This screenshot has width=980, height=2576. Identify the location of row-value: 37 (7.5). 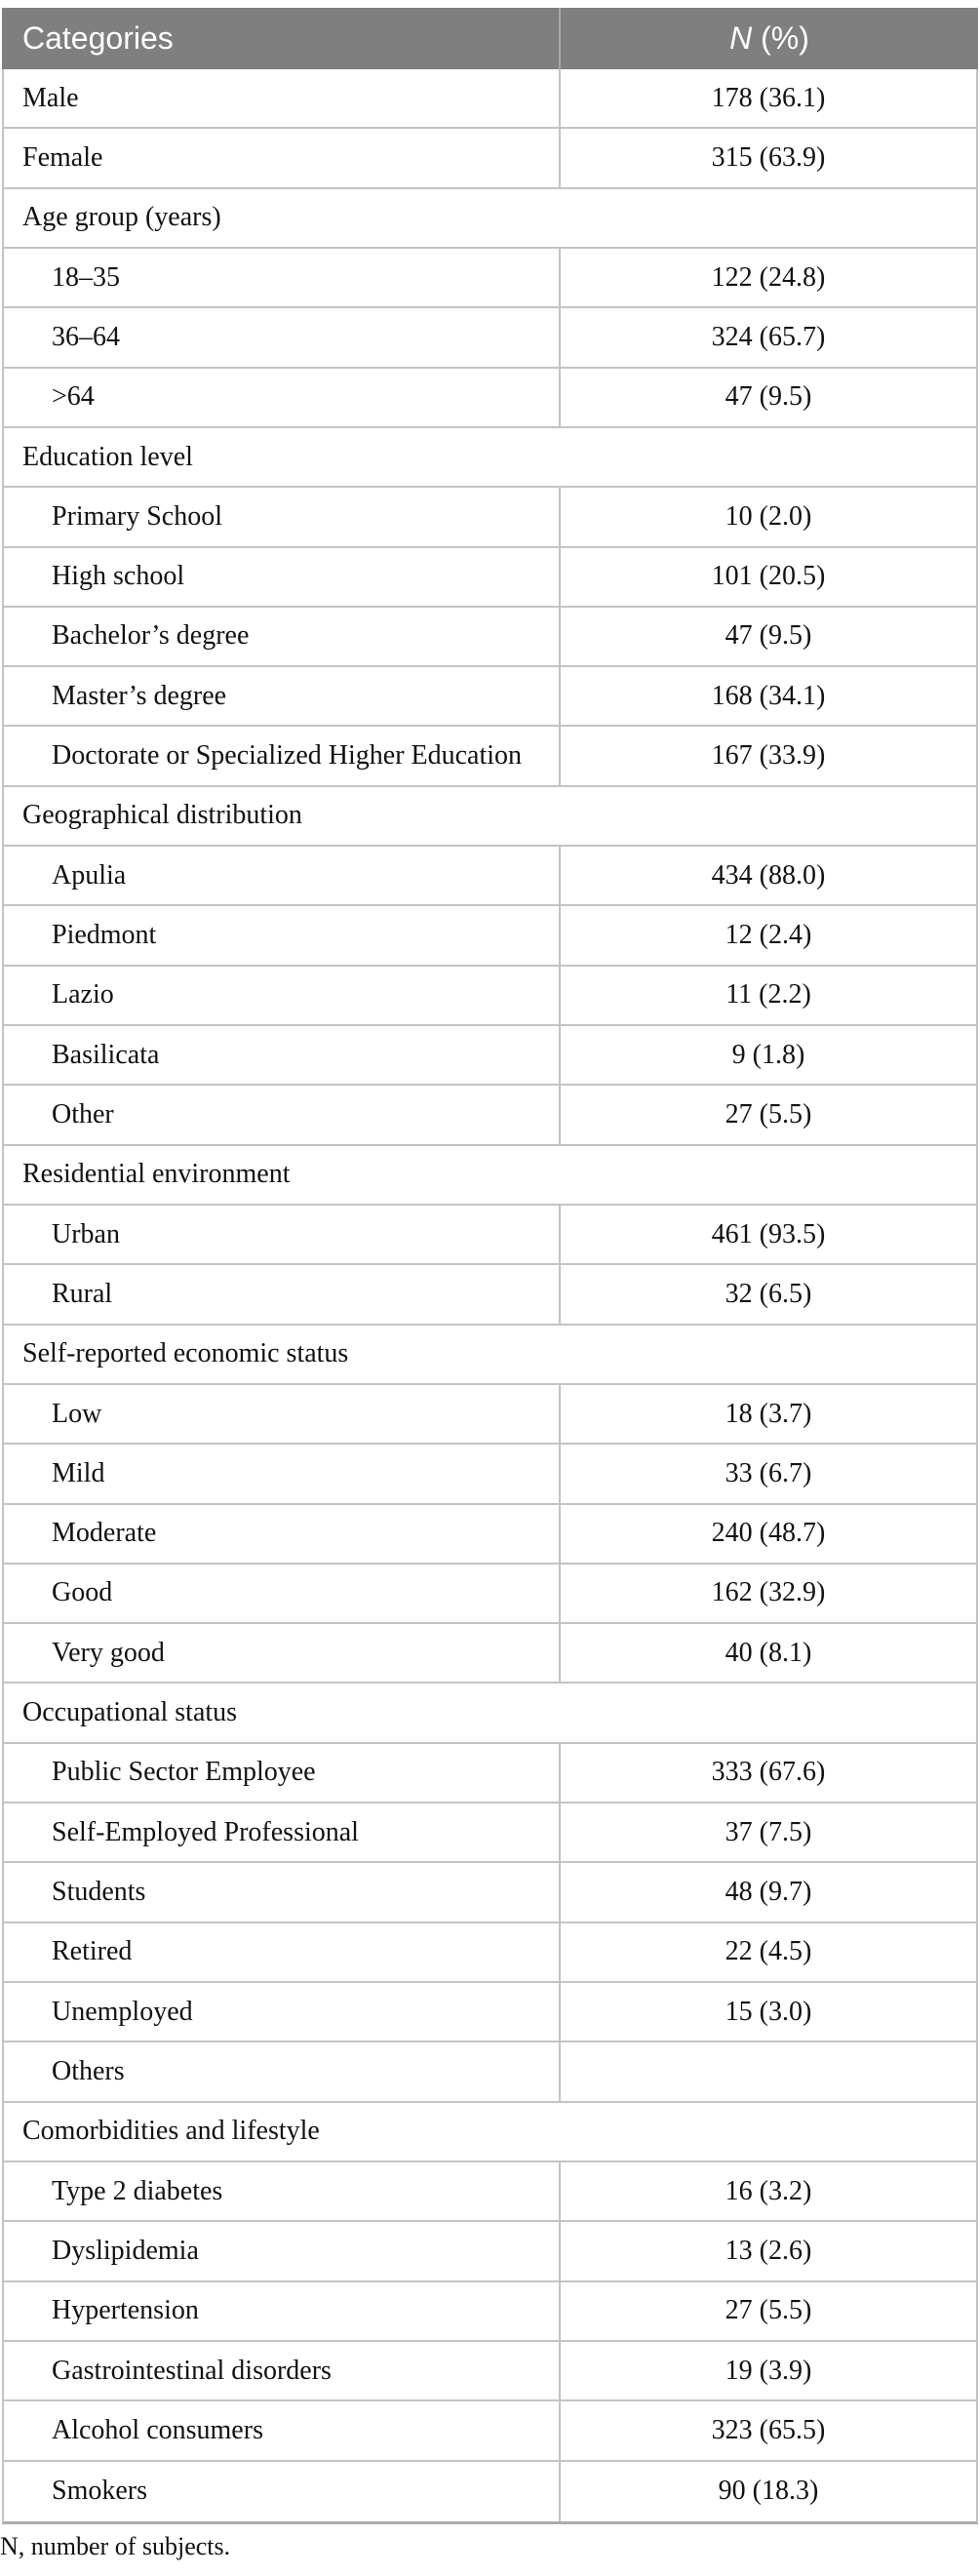
(768, 1831).